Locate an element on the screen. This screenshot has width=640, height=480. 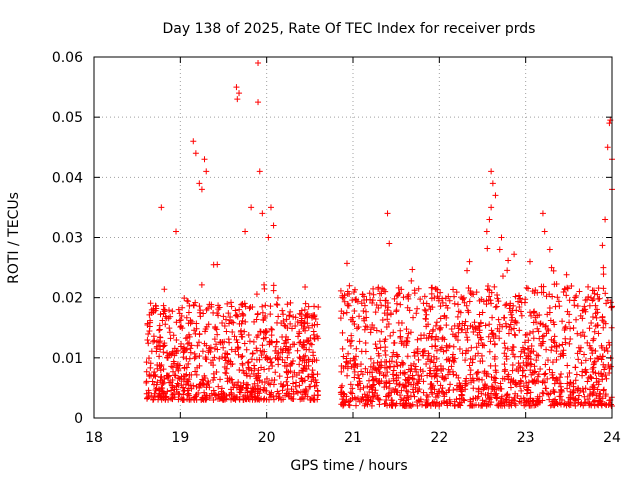
x-tick-label: 24 is located at coordinates (612, 438).